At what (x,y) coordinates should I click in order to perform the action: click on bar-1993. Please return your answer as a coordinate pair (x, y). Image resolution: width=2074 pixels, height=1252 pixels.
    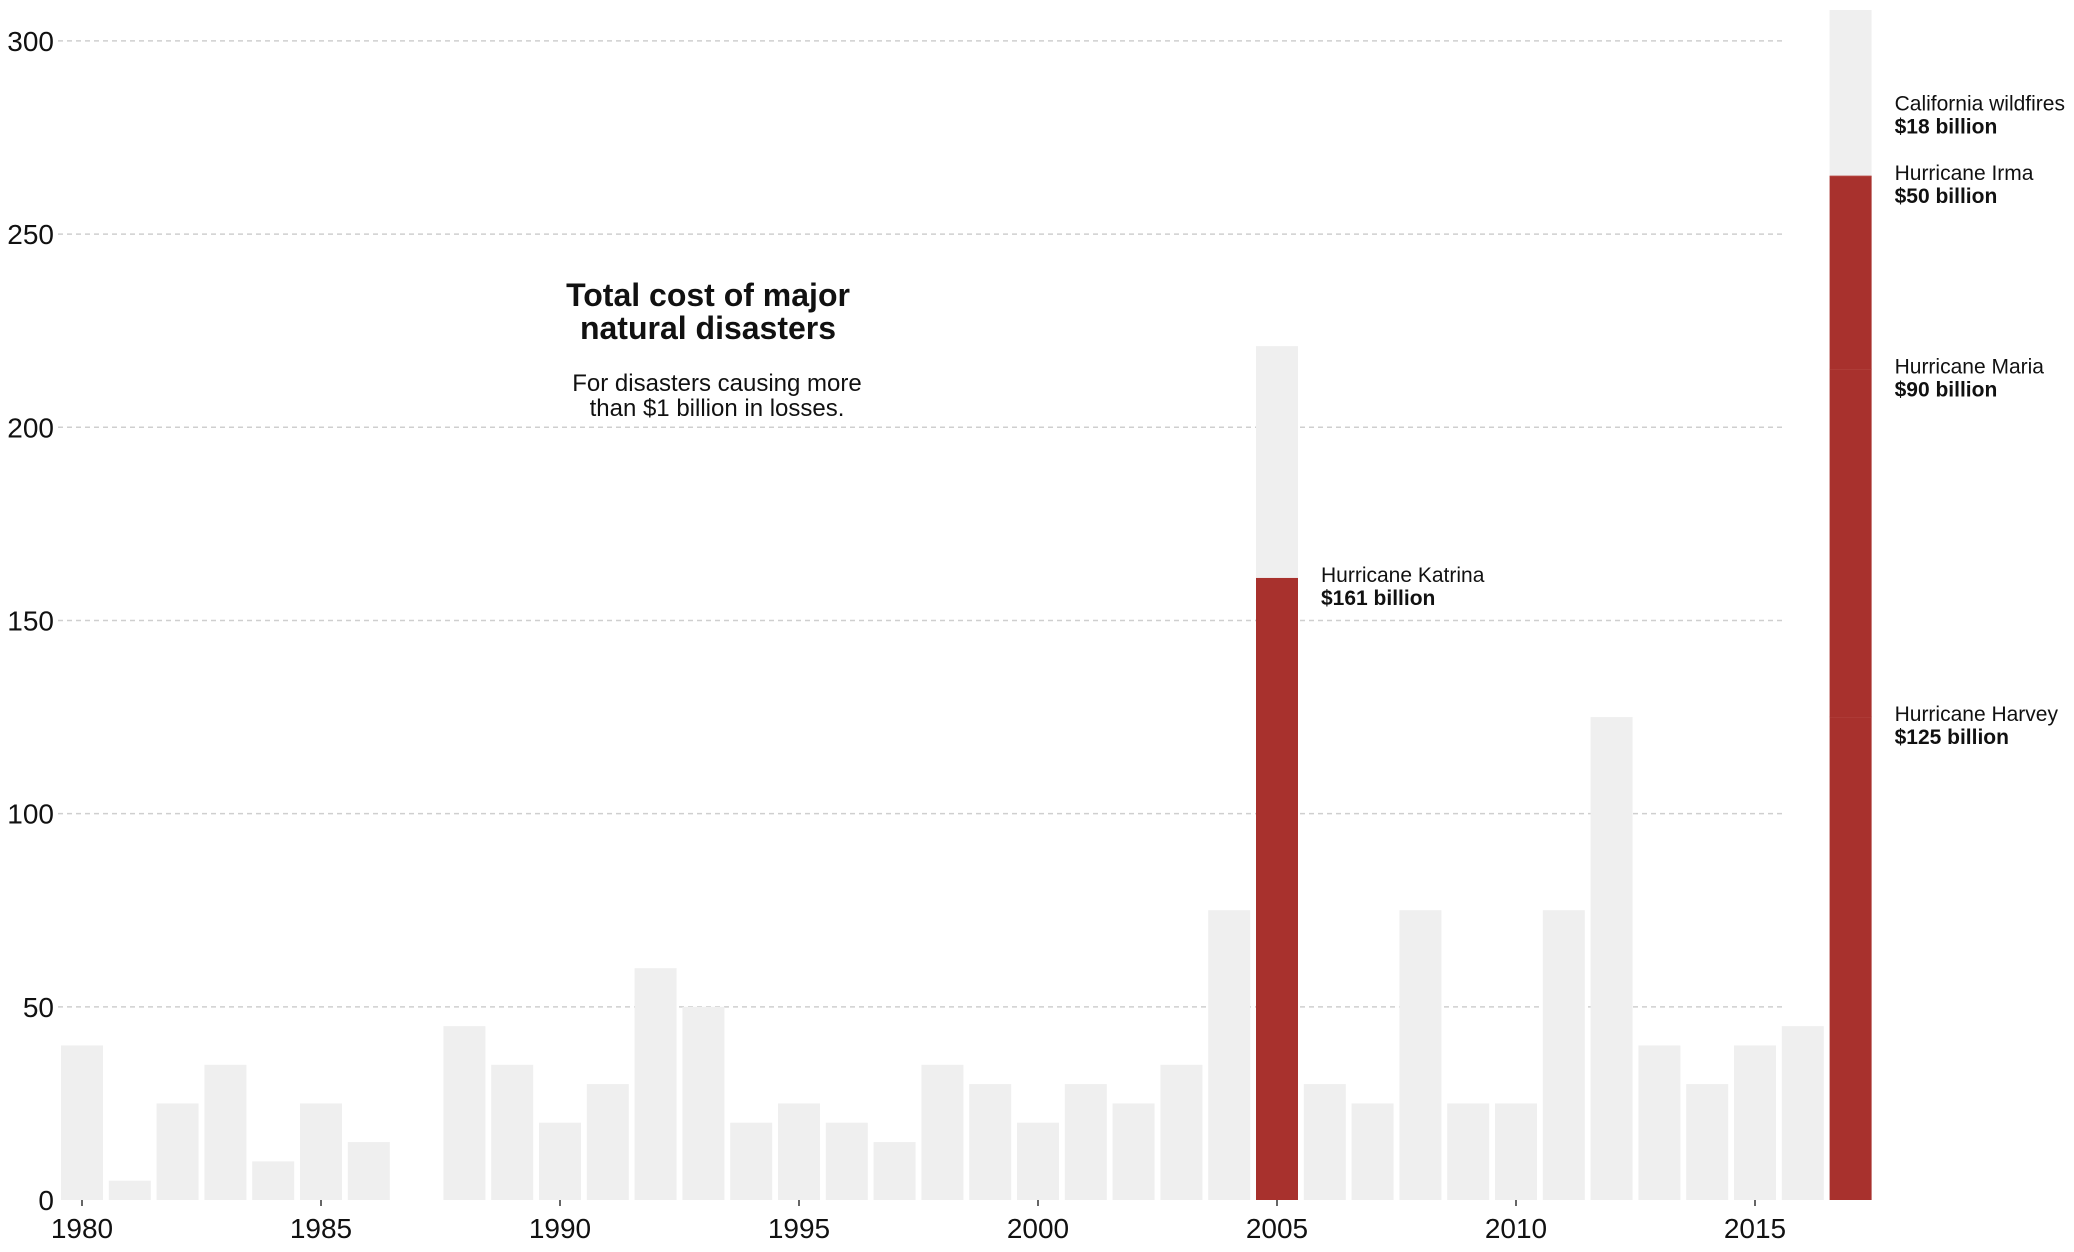
    Looking at the image, I should click on (703, 1103).